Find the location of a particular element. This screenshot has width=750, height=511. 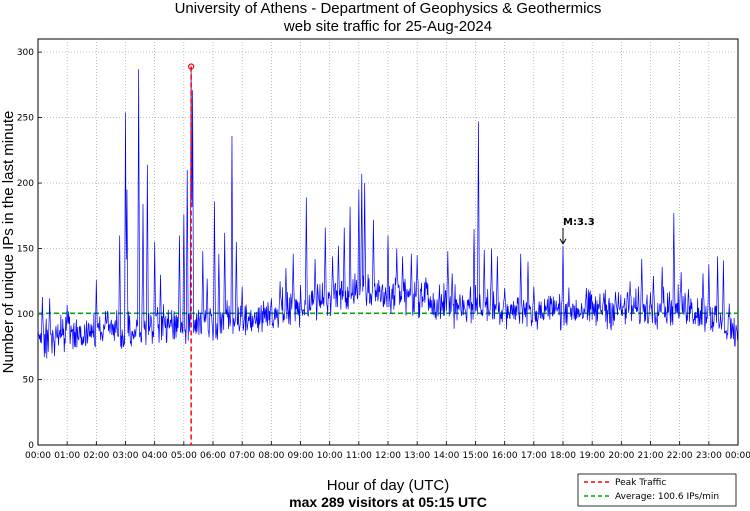

y-tick-label: 250 is located at coordinates (25, 119).